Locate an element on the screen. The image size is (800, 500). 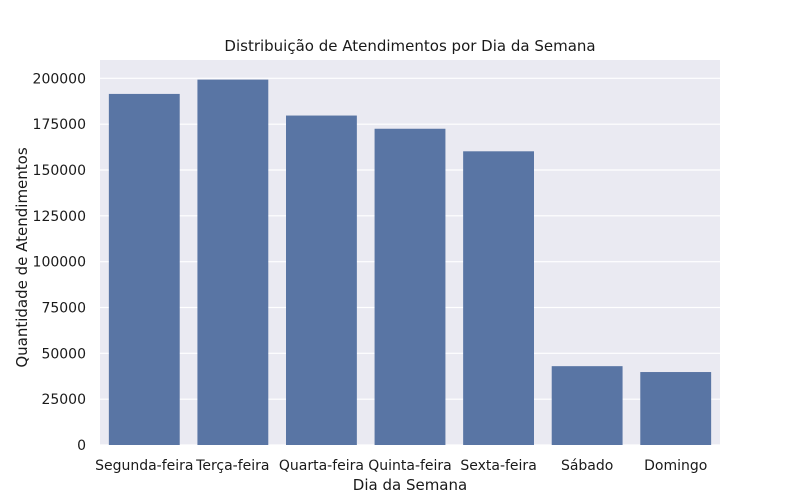
y-tick-label: 175000 is located at coordinates (59, 125).